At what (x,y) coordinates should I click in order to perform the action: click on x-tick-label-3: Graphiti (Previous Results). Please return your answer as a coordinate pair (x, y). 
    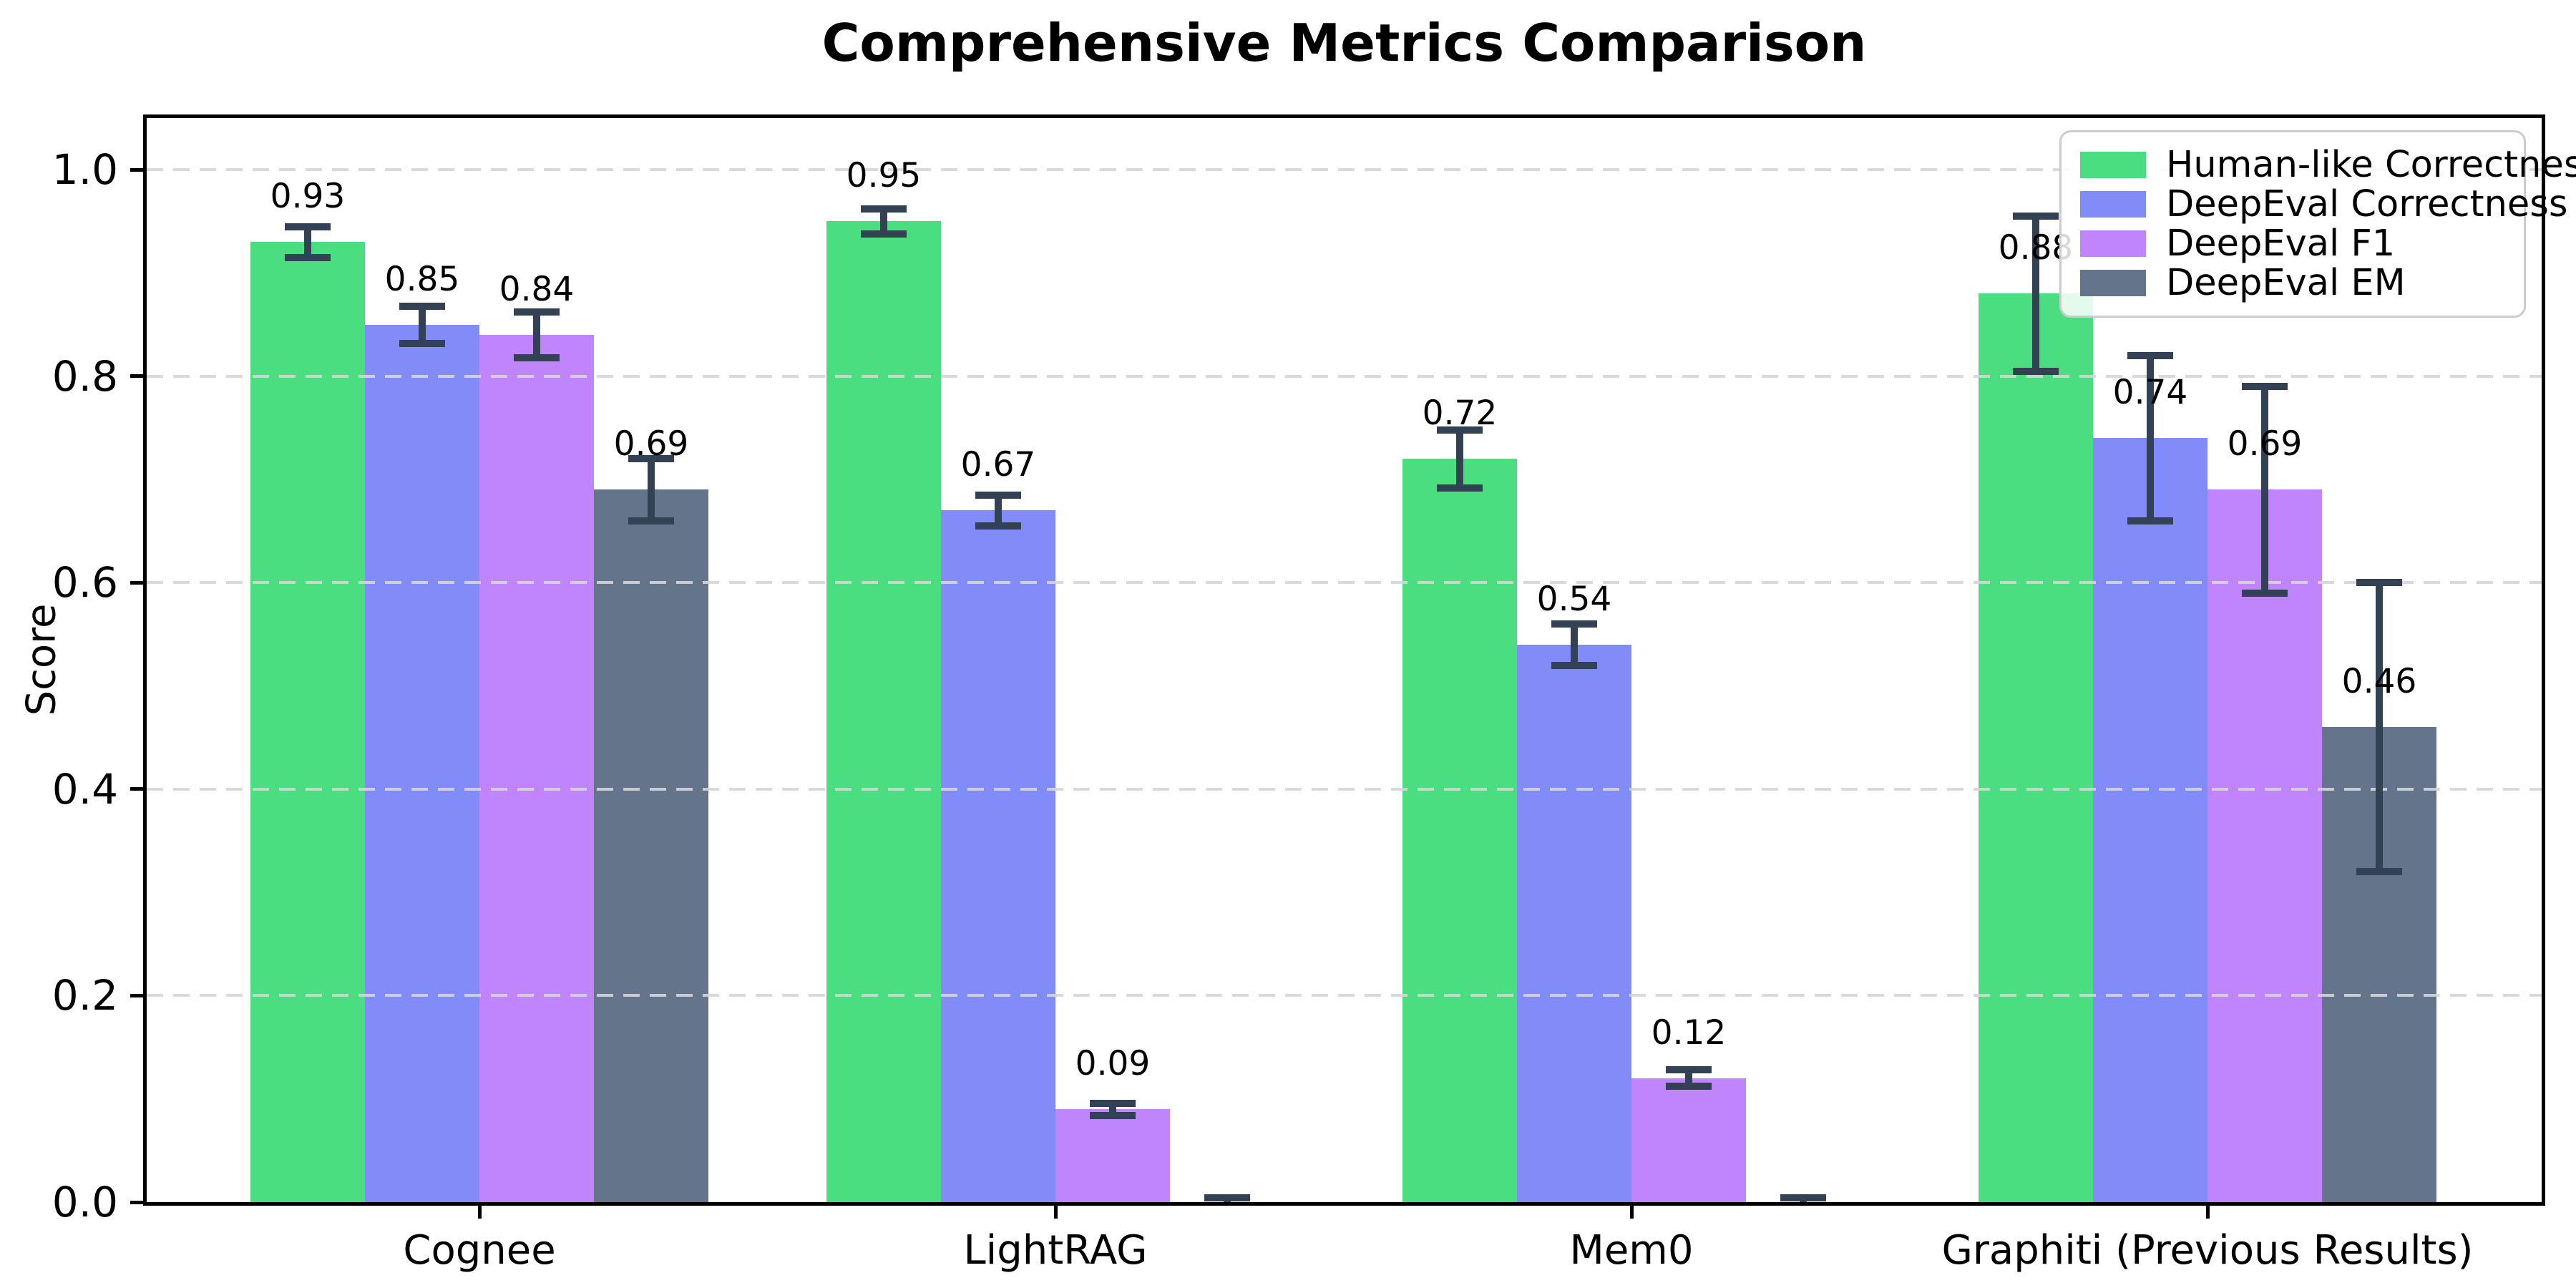
    Looking at the image, I should click on (2207, 1250).